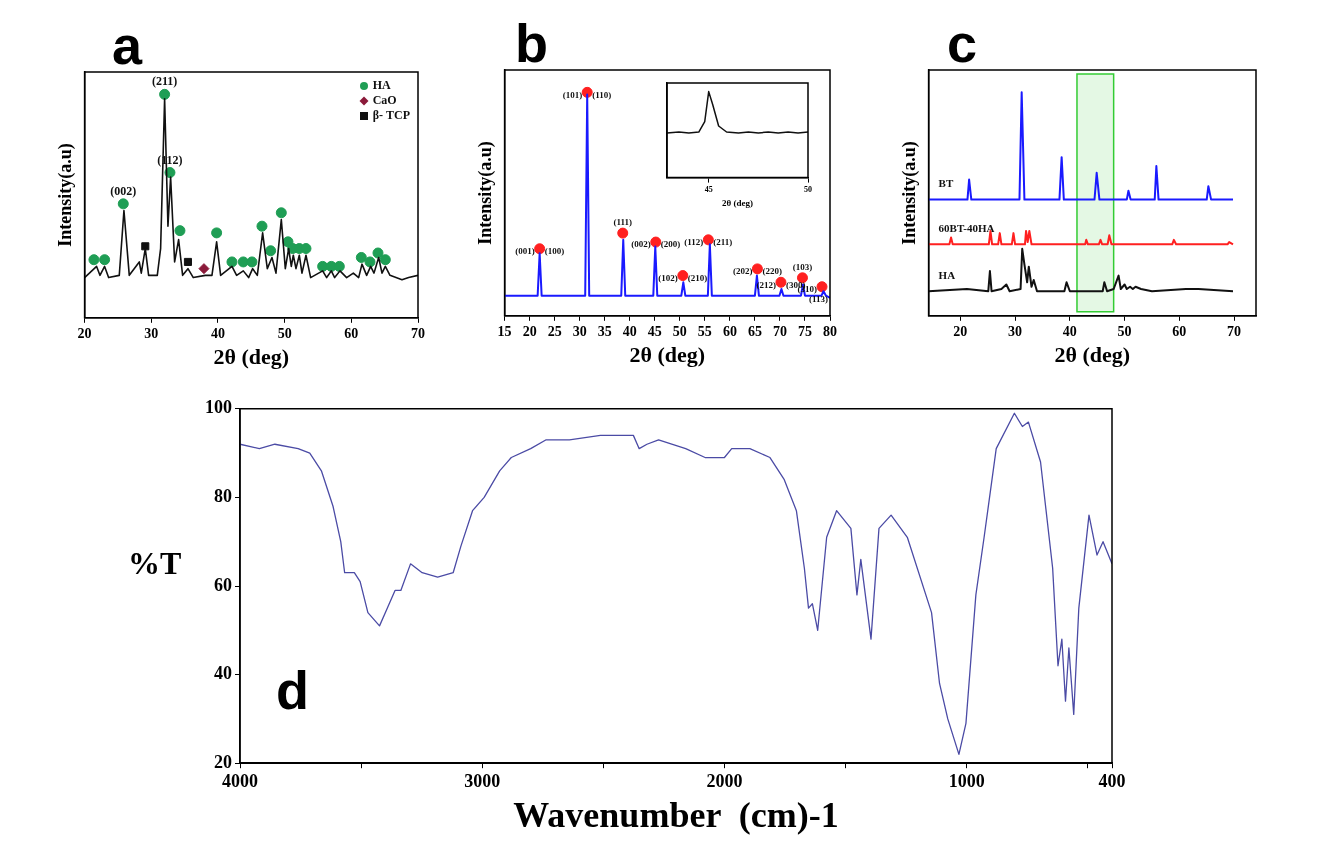  What do you see at coordinates (223, 584) in the screenshot?
I see `y-tick-label: 60` at bounding box center [223, 584].